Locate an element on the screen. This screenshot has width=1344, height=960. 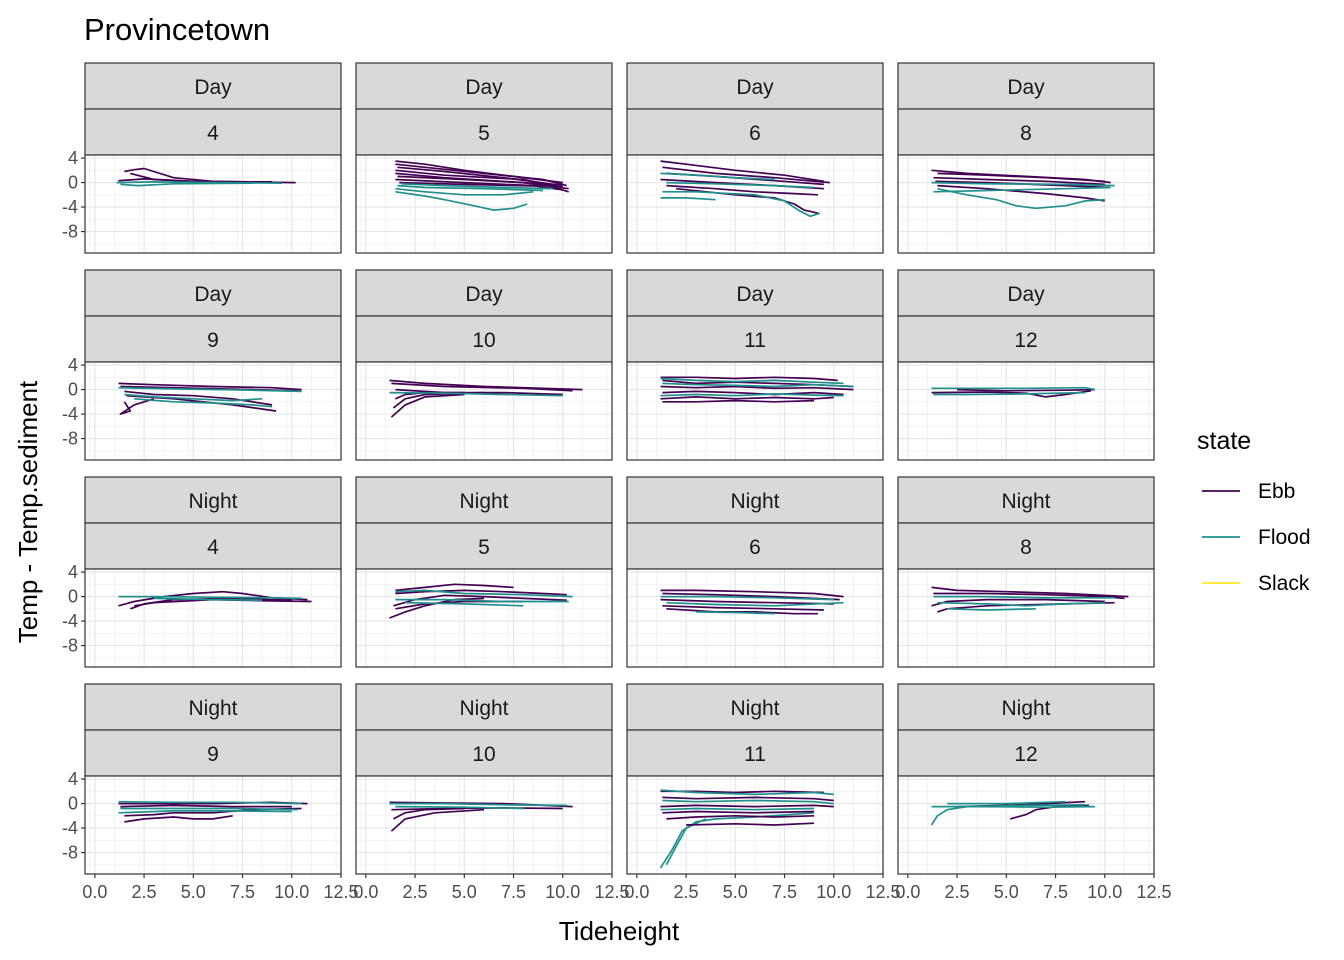
facet-strip-label: 11 is located at coordinates (755, 340).